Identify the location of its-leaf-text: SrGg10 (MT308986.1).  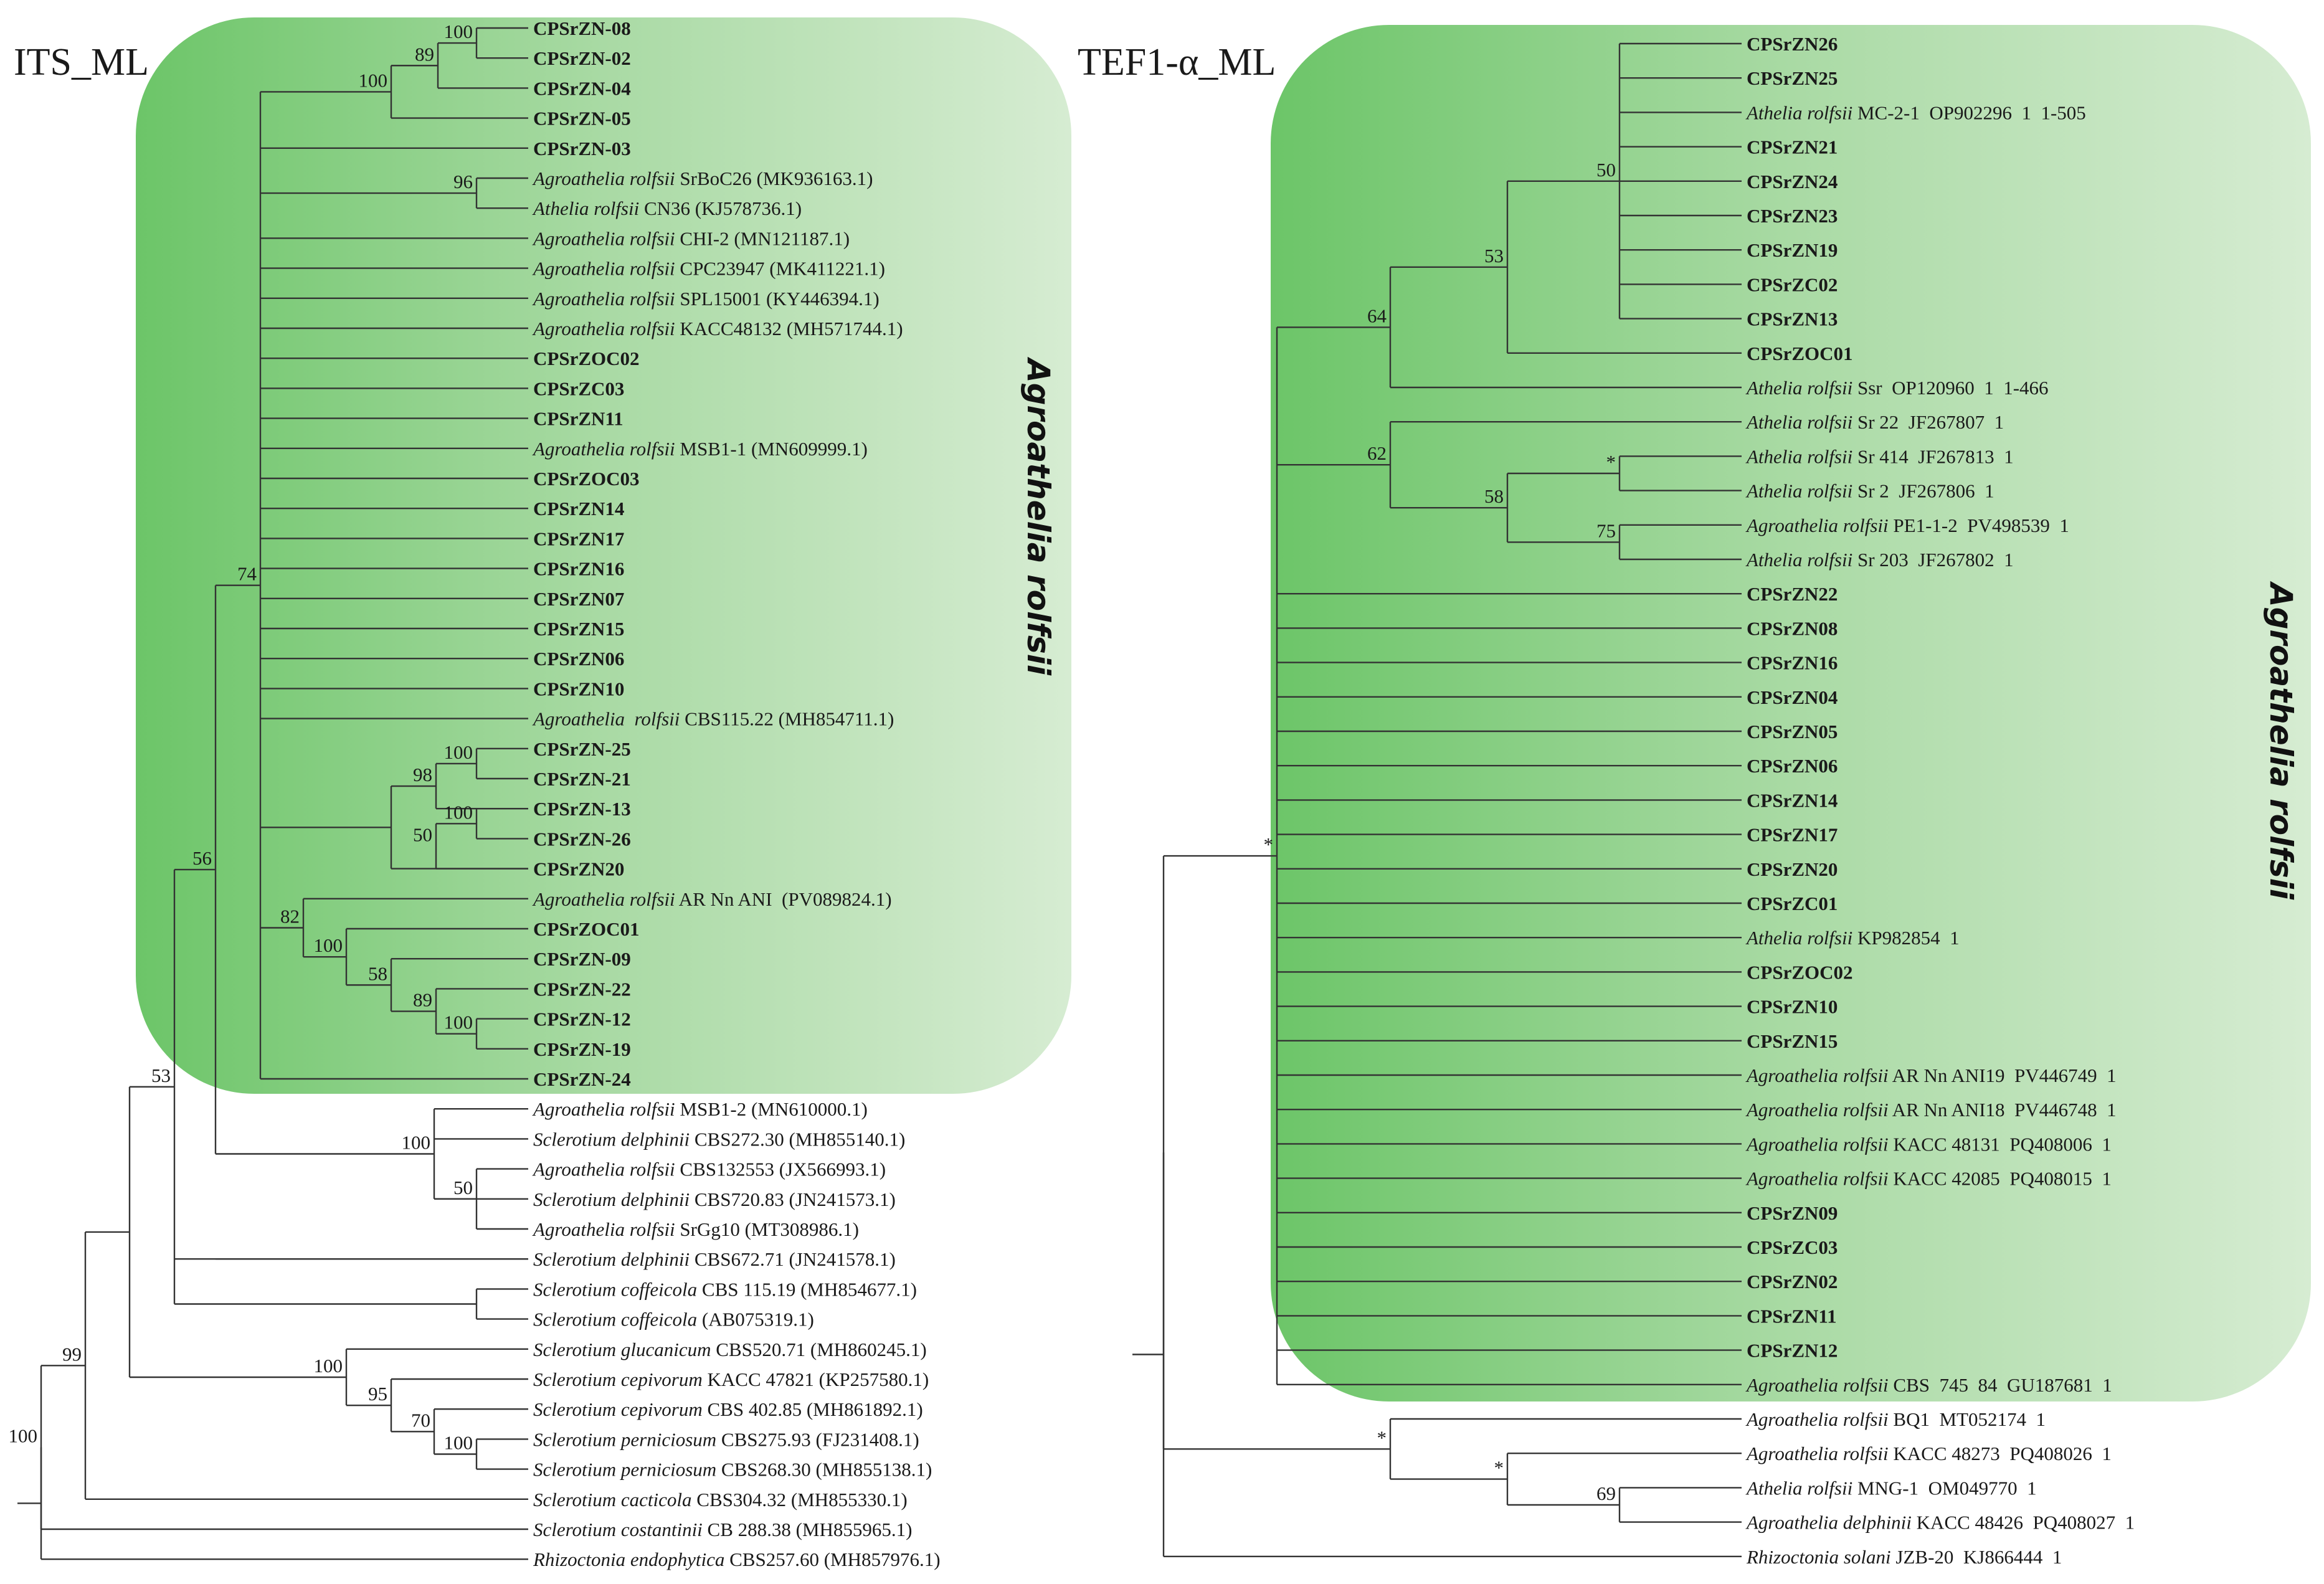
(767, 1229).